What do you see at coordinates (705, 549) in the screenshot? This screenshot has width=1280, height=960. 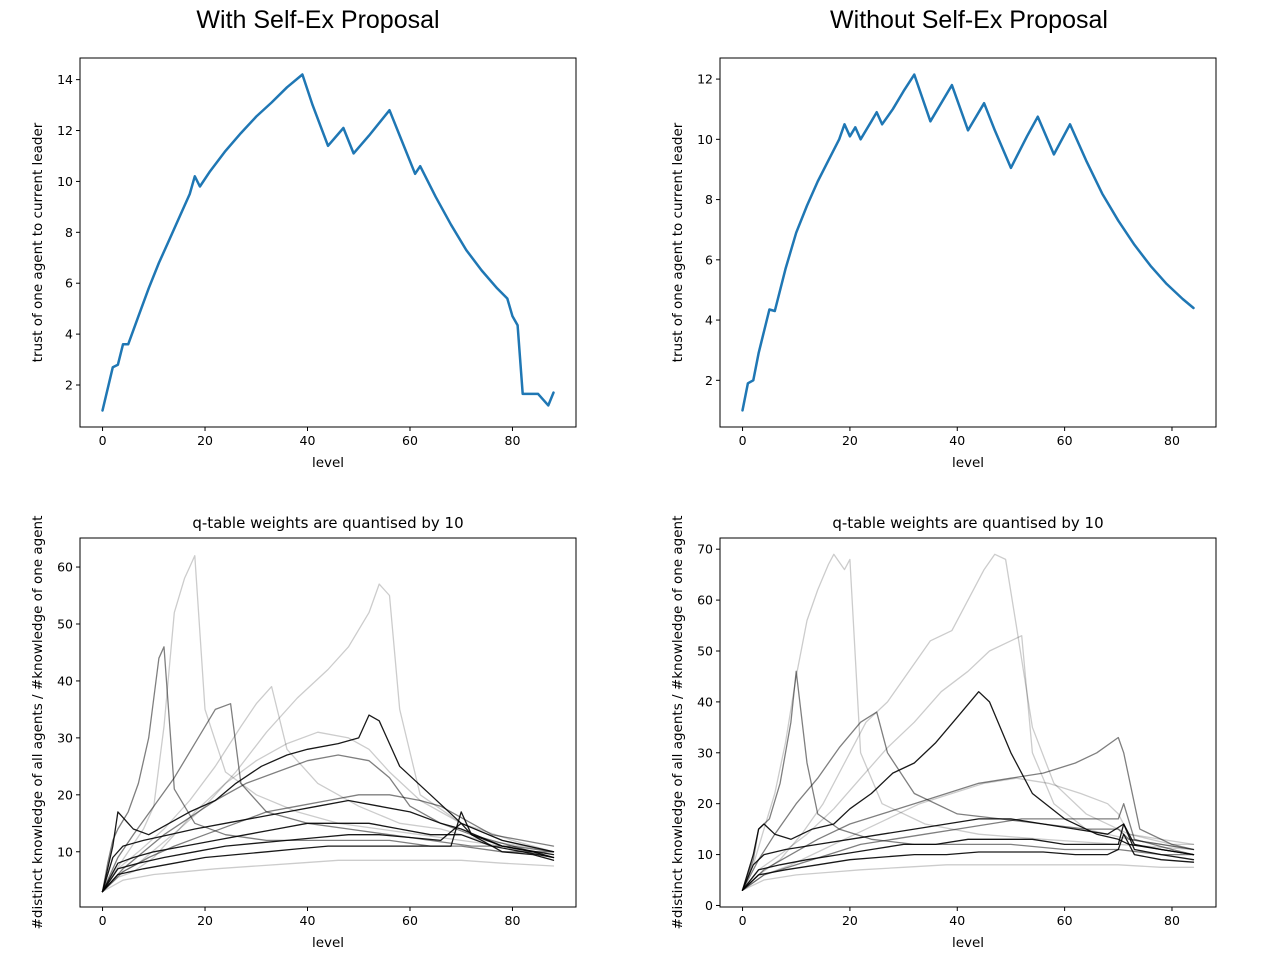 I see `y-tick-label-70: 70` at bounding box center [705, 549].